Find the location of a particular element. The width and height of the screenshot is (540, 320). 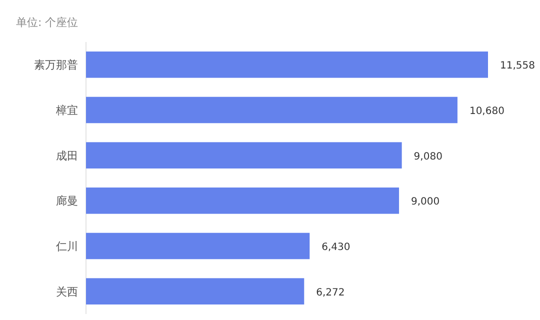

y-tick-label: 关西 is located at coordinates (67, 291).